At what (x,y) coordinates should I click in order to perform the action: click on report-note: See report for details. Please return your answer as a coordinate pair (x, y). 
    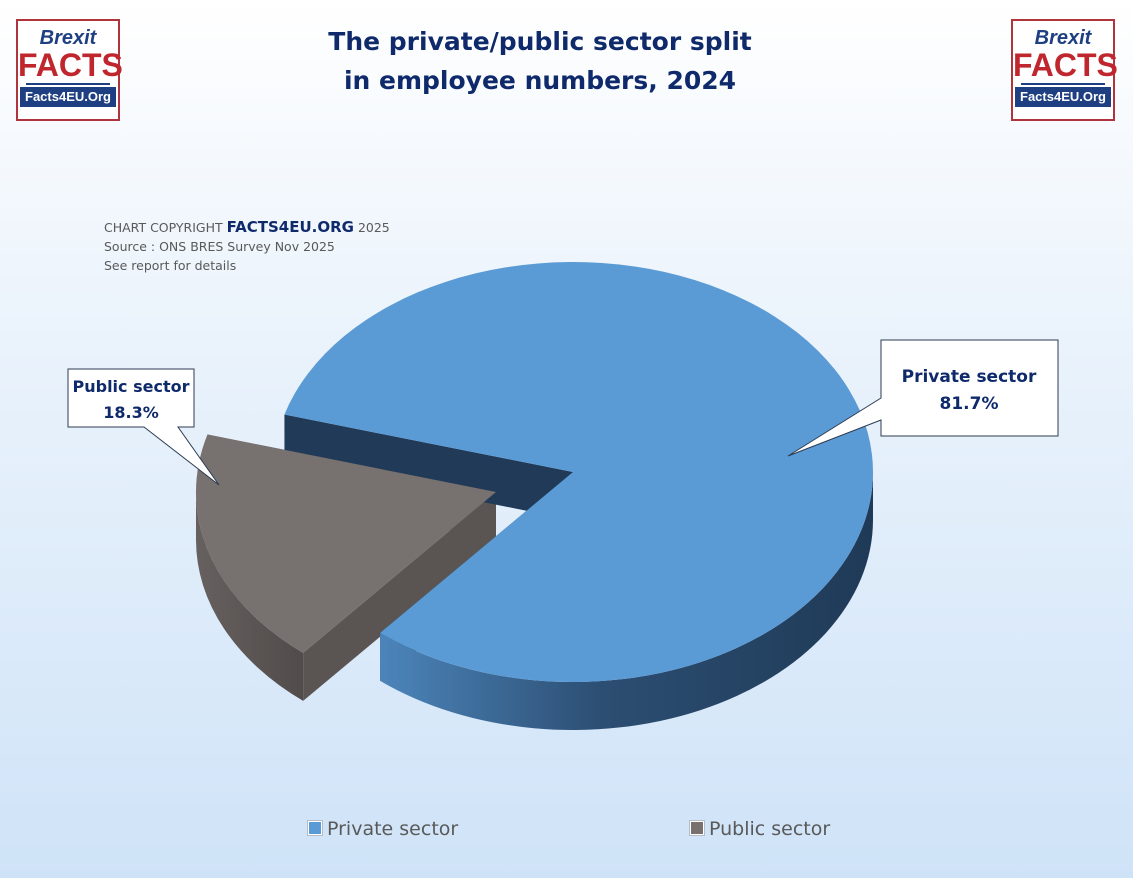
    Looking at the image, I should click on (170, 265).